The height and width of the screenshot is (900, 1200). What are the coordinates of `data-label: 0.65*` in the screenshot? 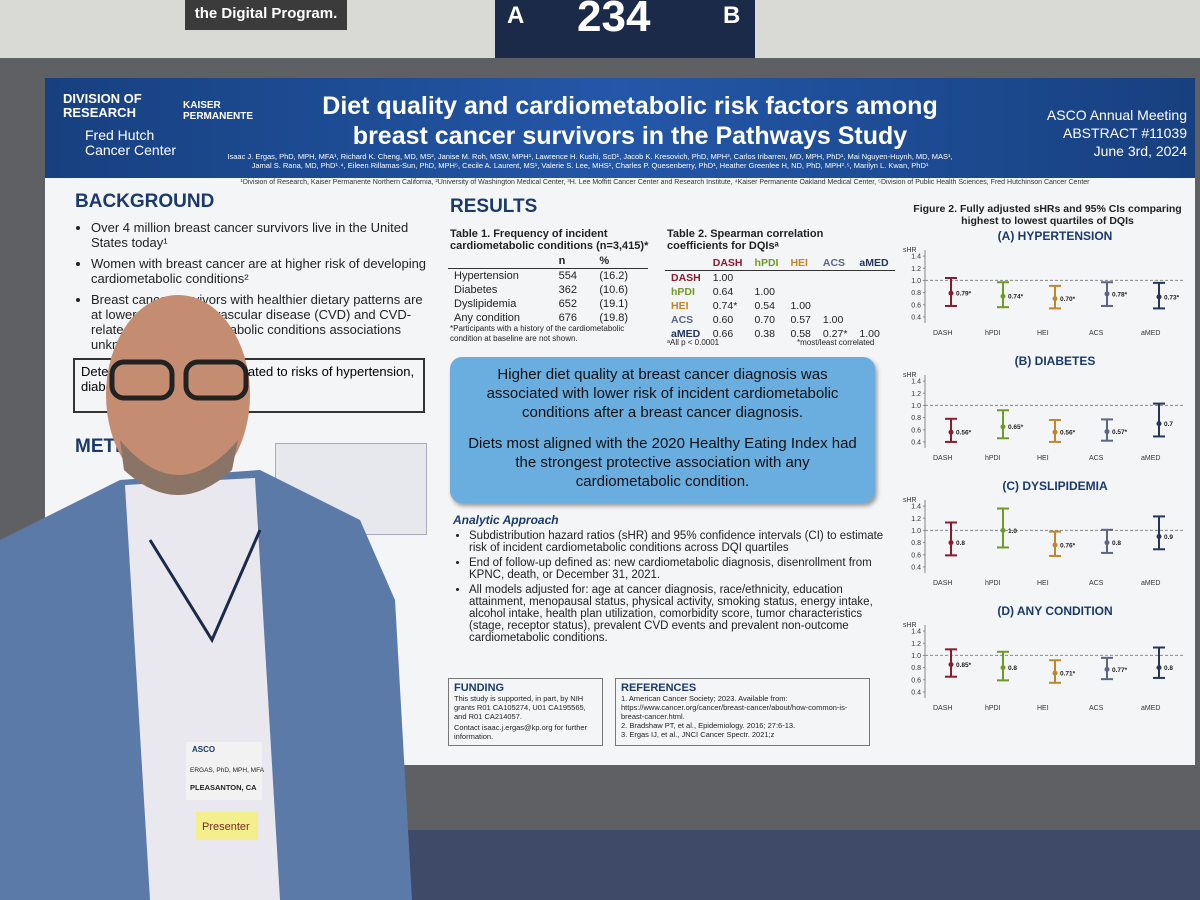 It's located at (1016, 427).